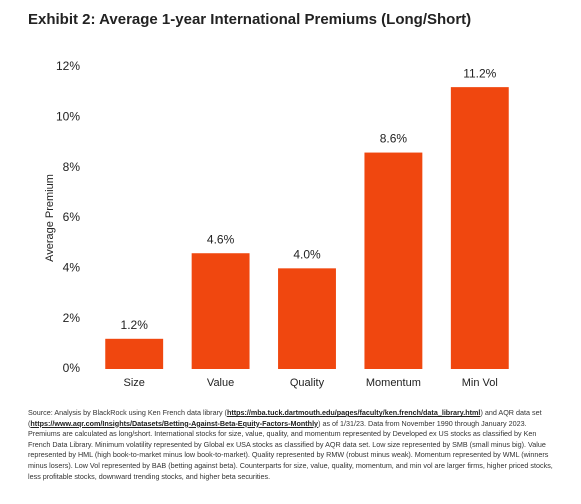 The image size is (581, 504). What do you see at coordinates (394, 139) in the screenshot?
I see `value-label: 8.6%` at bounding box center [394, 139].